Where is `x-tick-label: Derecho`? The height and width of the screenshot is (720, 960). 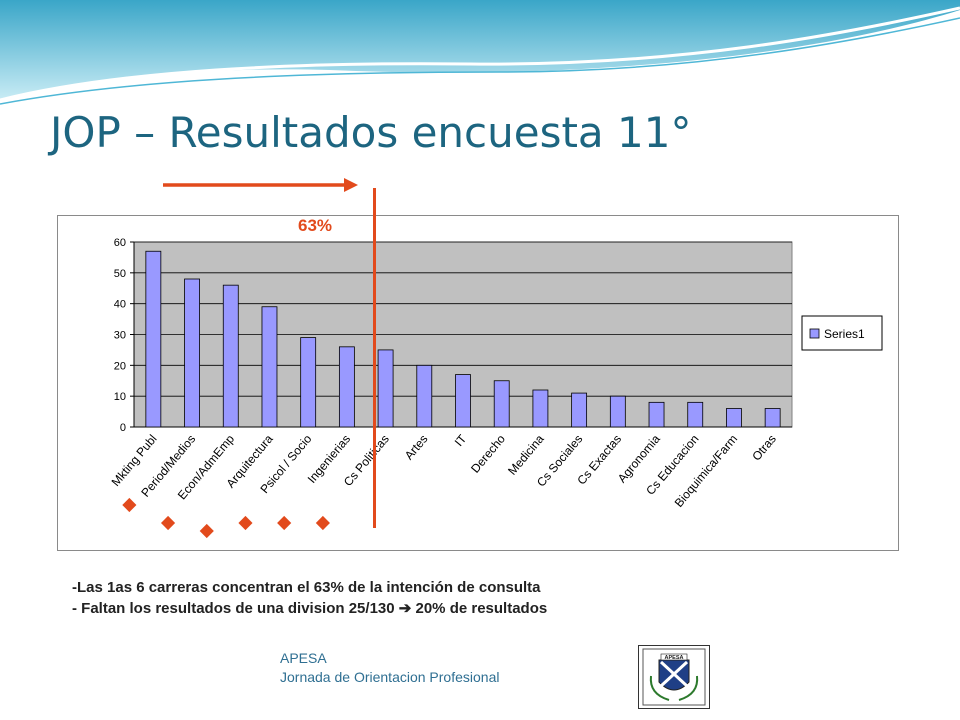 x-tick-label: Derecho is located at coordinates (488, 454).